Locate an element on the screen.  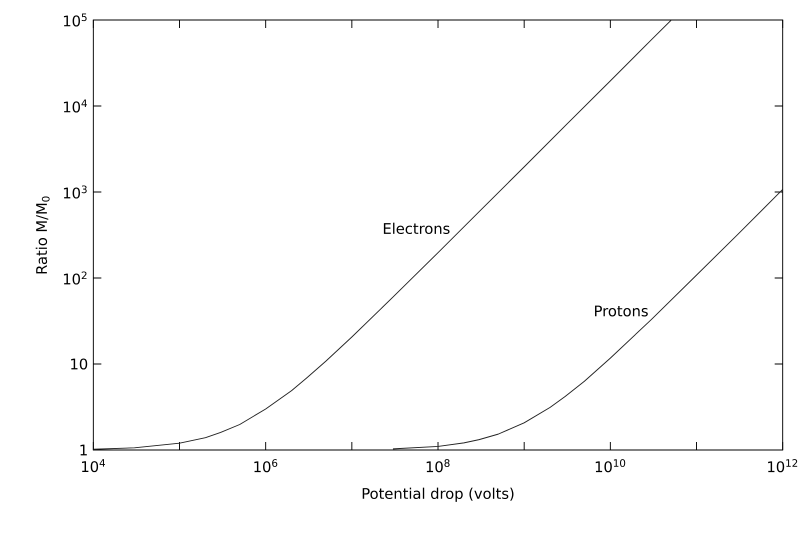
y-tick-label: 10$^{3}$ is located at coordinates (75, 192).